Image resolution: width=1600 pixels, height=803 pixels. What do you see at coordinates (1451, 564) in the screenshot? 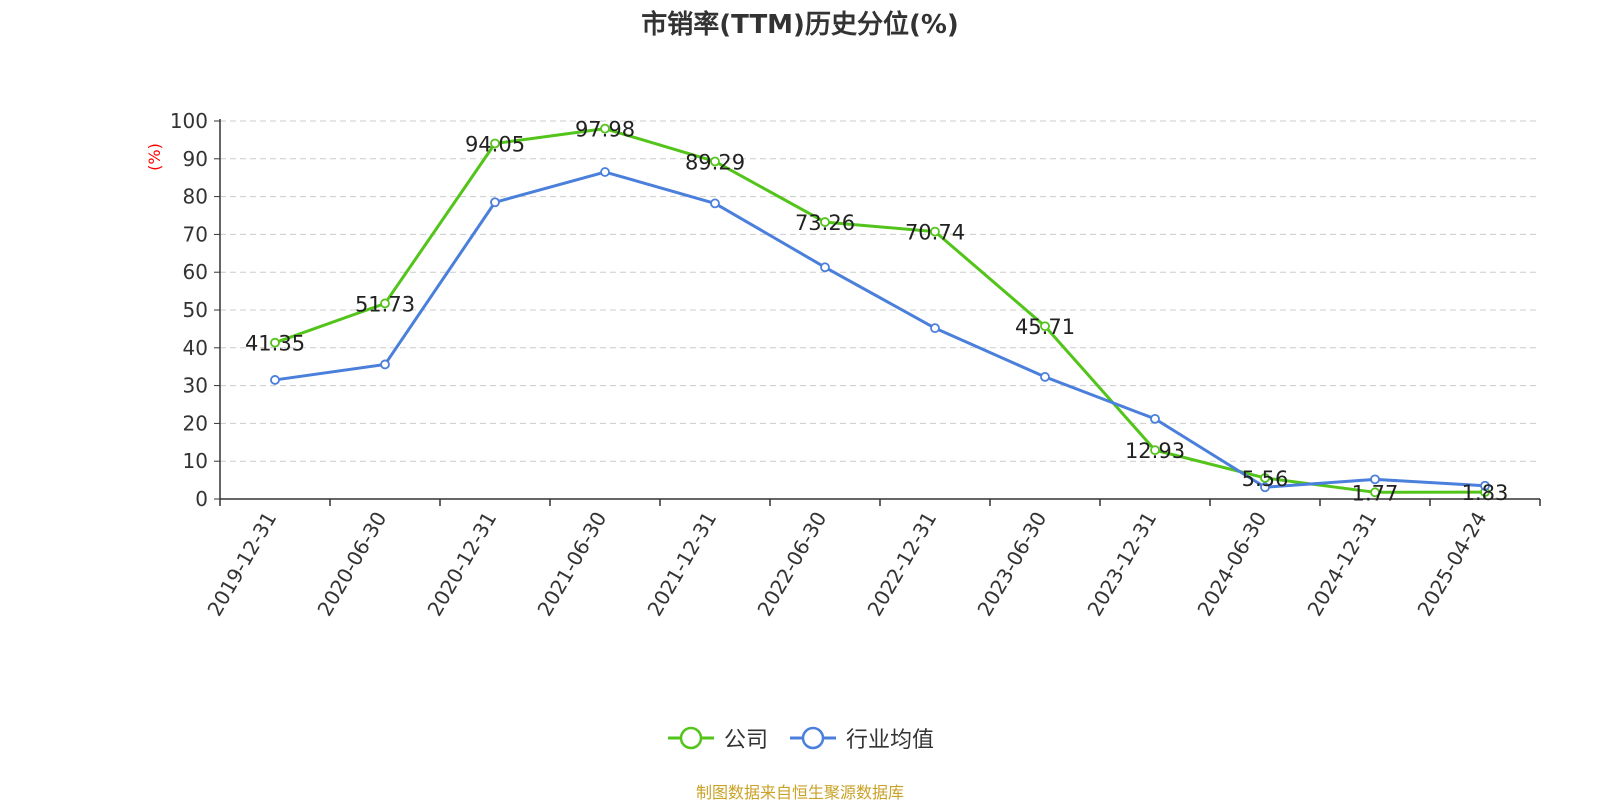
I see `x-tick-label: 2025-04-24` at bounding box center [1451, 564].